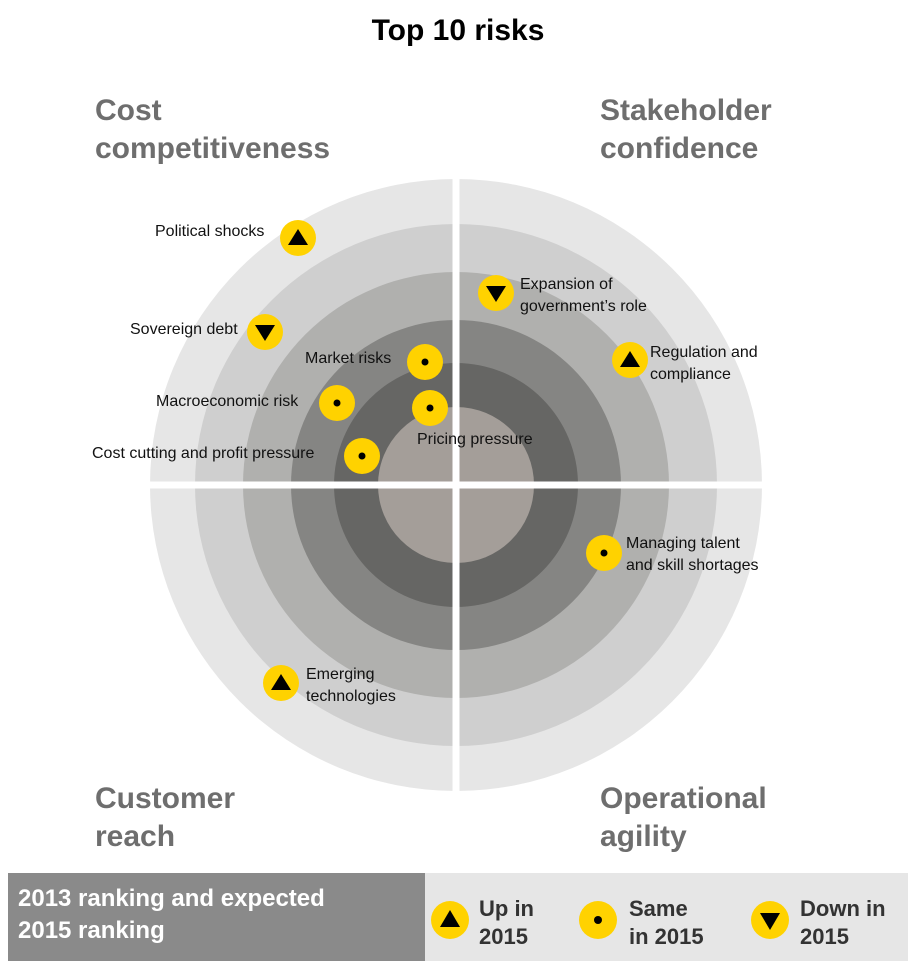 This screenshot has height=967, width=916. What do you see at coordinates (362, 456) in the screenshot?
I see `risk-marker-cost-cutting-same-icon` at bounding box center [362, 456].